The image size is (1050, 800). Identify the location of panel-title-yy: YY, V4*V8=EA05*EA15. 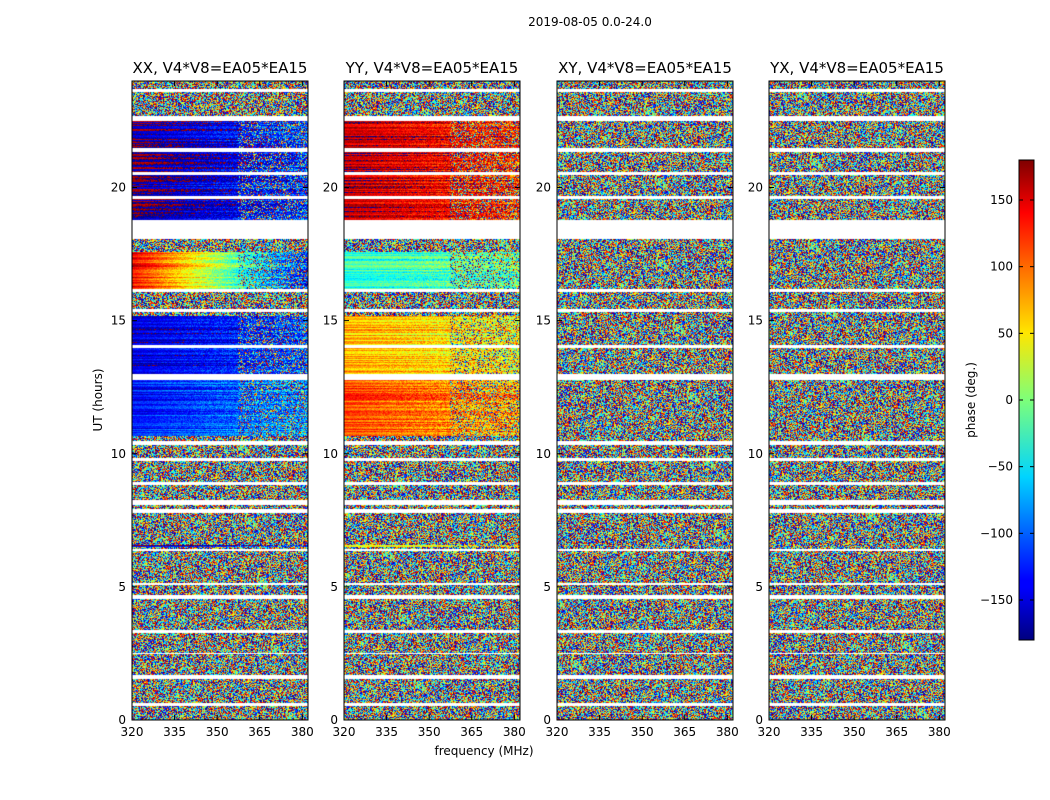
(432, 68).